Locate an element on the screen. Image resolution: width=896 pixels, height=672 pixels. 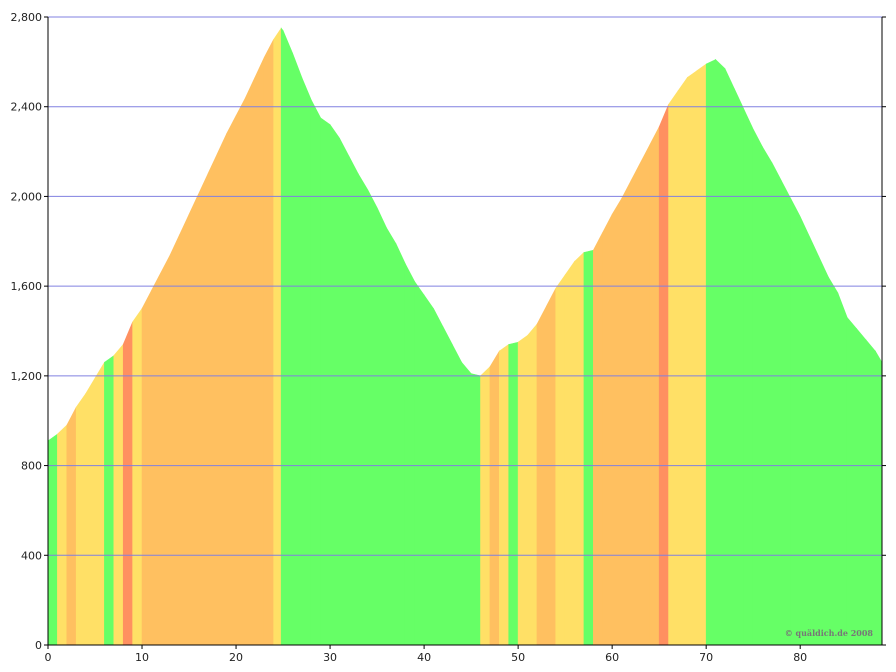
x-tick-label: 20 is located at coordinates (236, 657).